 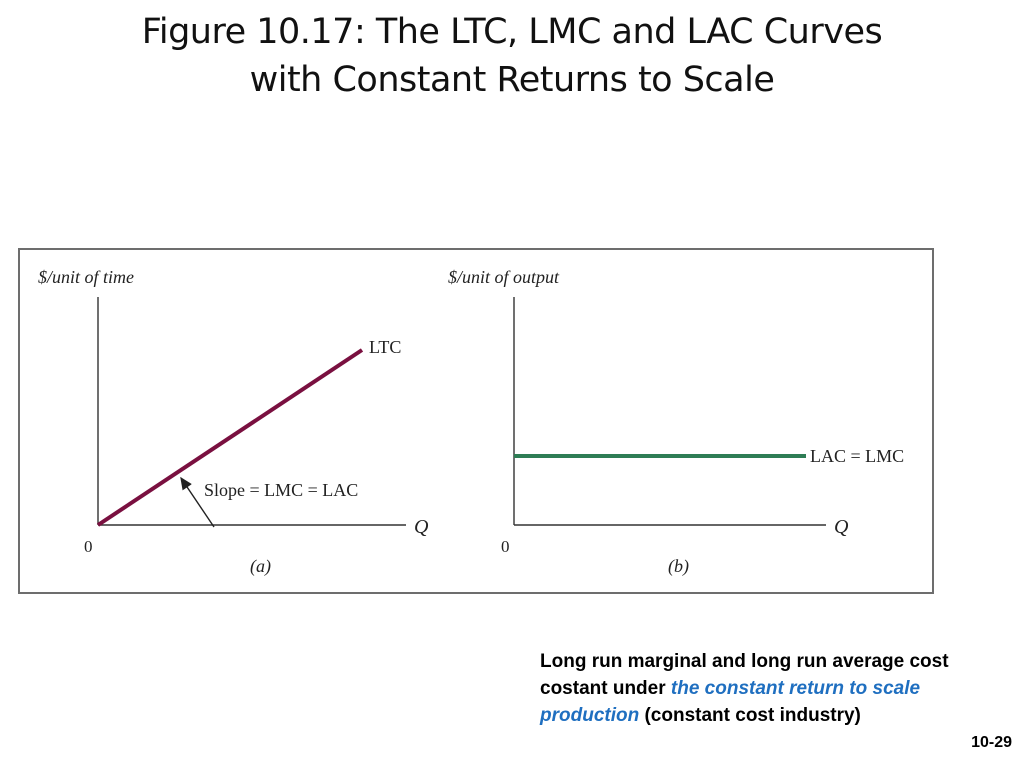 I want to click on caption-emphasis: the constant return to scale production, so click(x=730, y=702).